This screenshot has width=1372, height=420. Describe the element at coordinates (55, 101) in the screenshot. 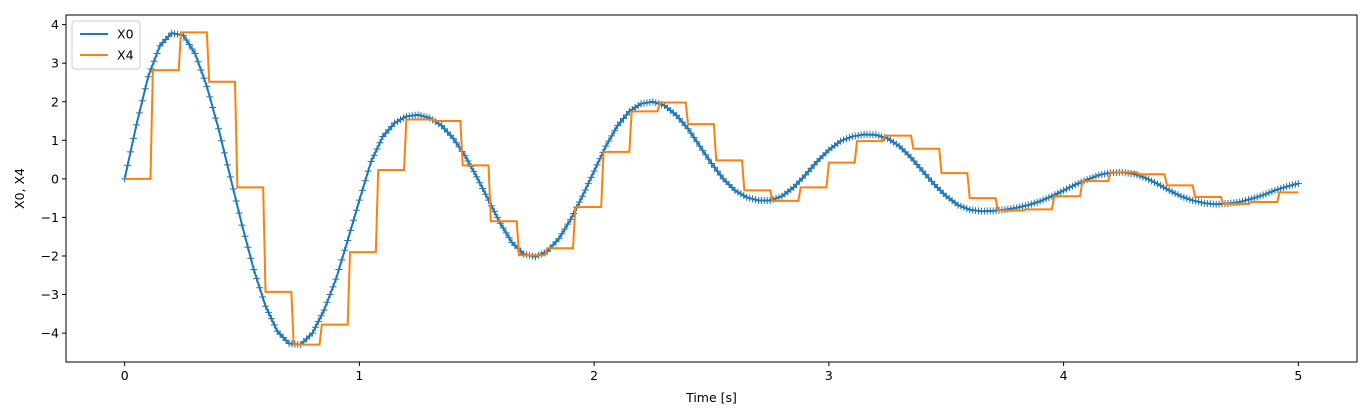

I see `y-tick-label: 2` at that location.